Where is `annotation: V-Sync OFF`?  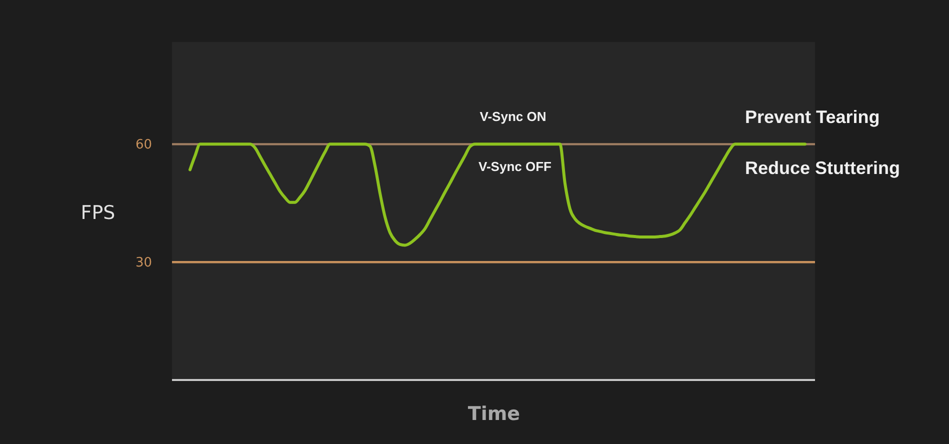 annotation: V-Sync OFF is located at coordinates (515, 166).